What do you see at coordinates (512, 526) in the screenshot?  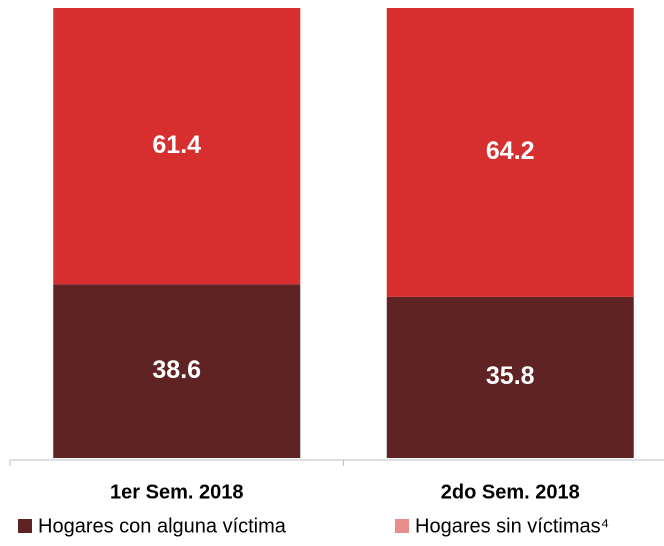 I see `legend-label: Hogares sin víctimas⁴` at bounding box center [512, 526].